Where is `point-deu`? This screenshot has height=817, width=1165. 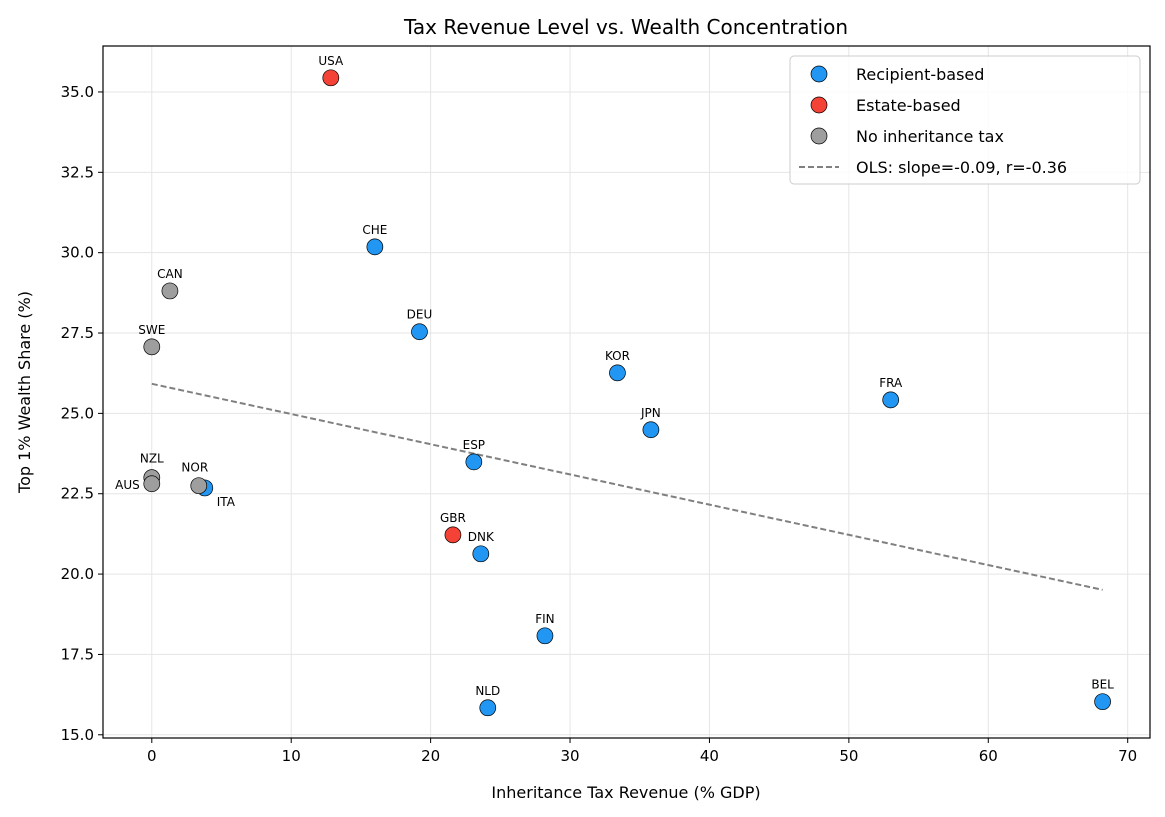 point-deu is located at coordinates (419, 332).